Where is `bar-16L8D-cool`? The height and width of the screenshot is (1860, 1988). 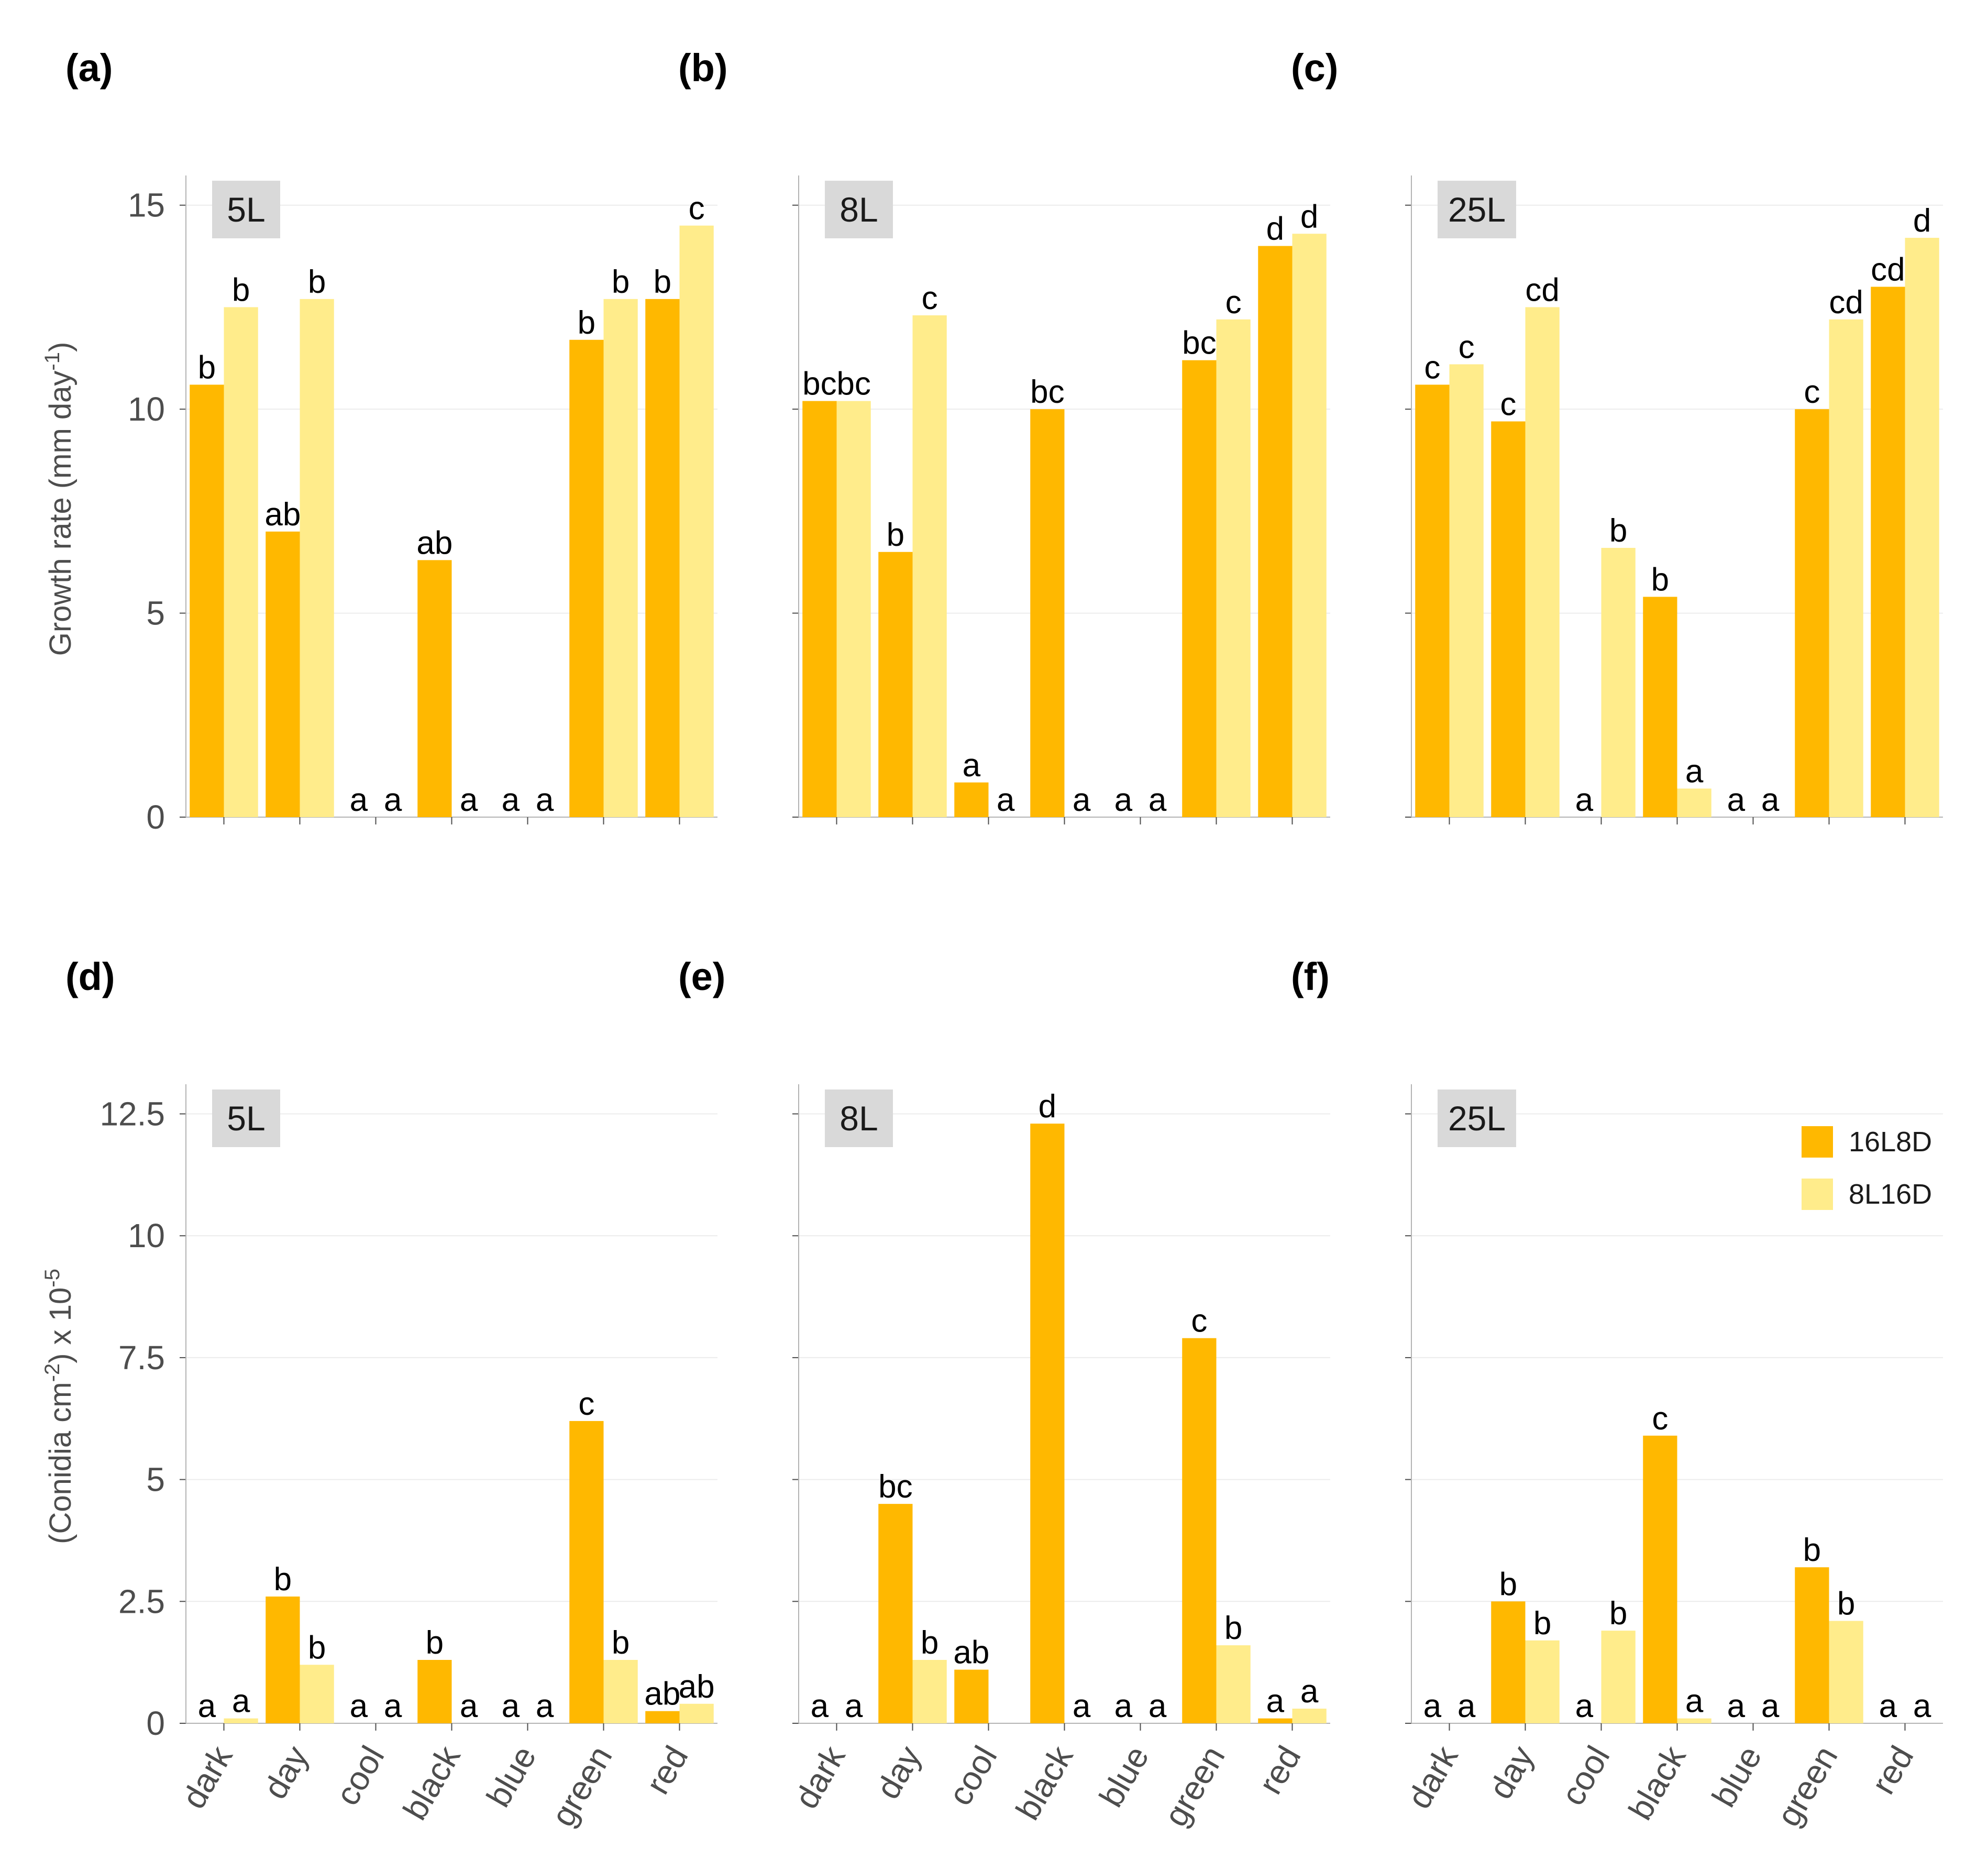 bar-16L8D-cool is located at coordinates (971, 800).